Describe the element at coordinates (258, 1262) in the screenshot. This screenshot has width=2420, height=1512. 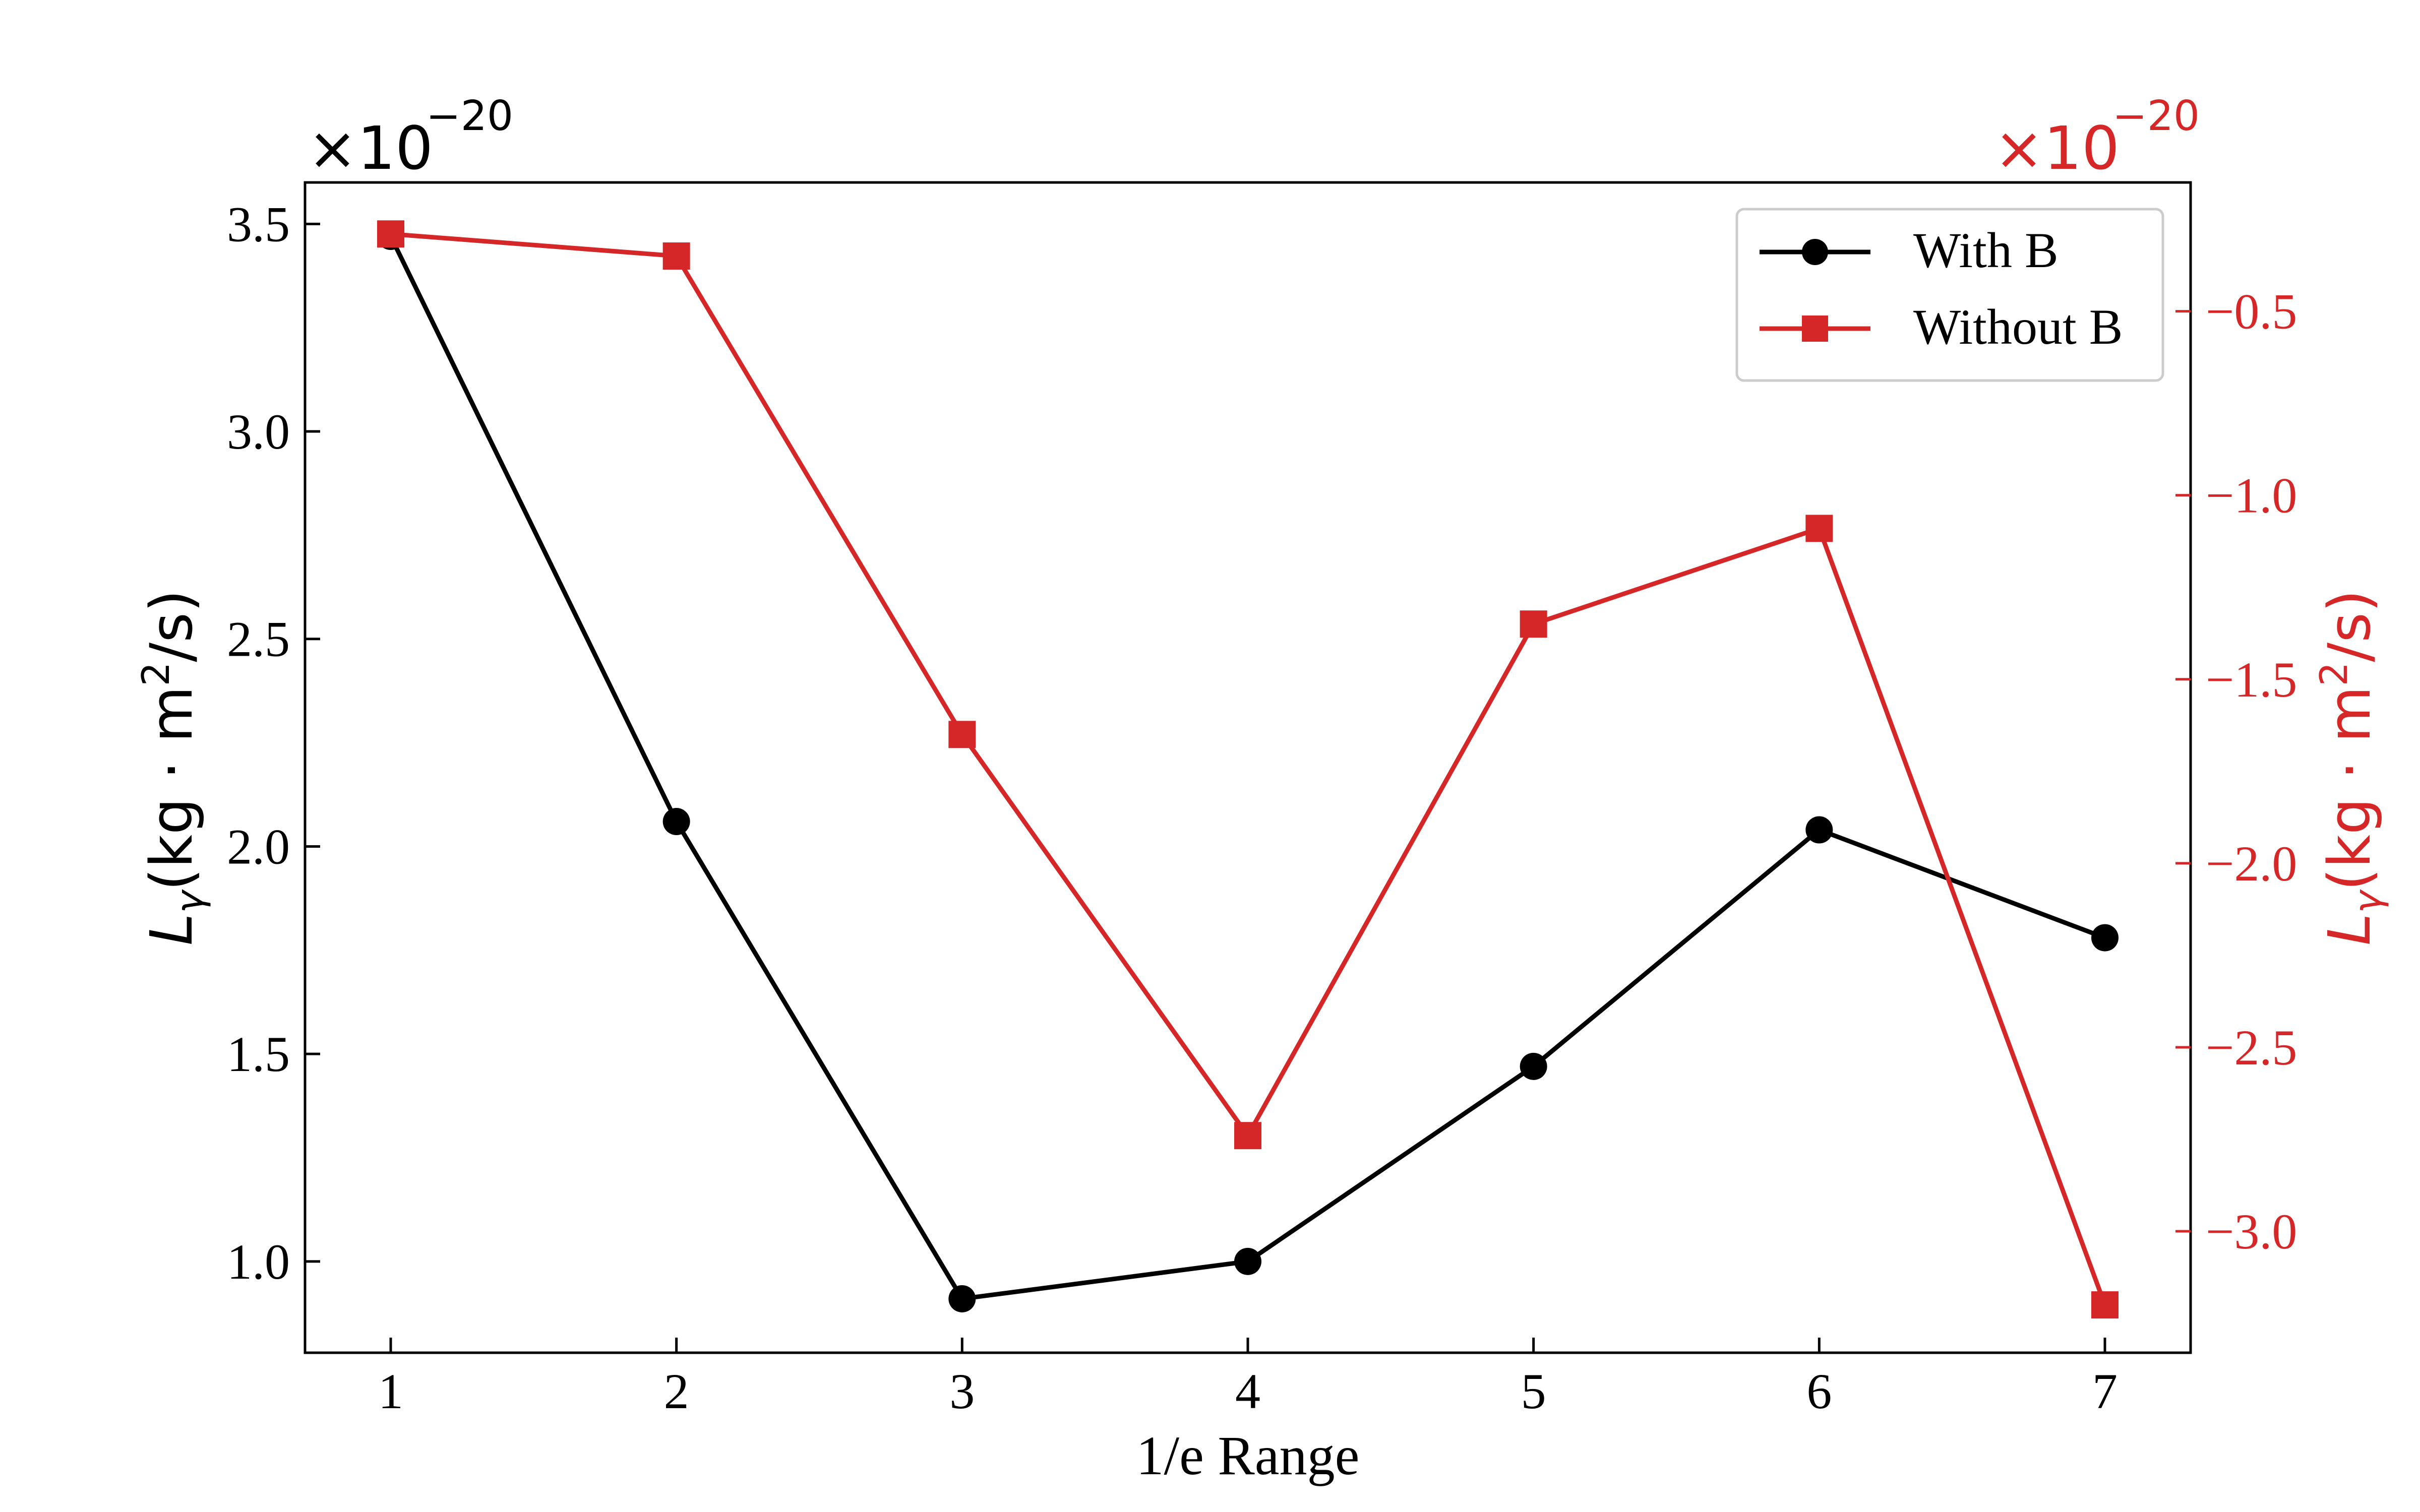
I see `left-y-tick-label-1.0: 1.0` at that location.